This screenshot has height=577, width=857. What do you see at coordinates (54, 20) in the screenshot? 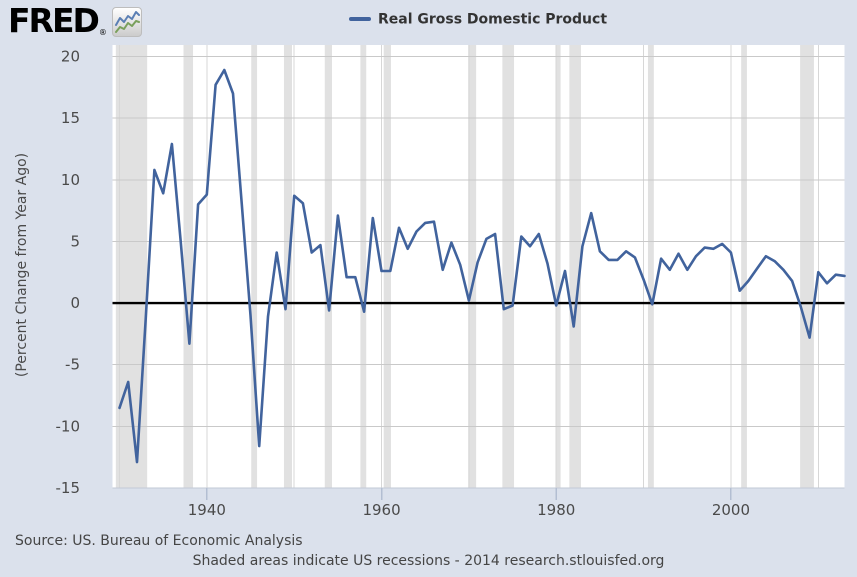
I see `fred-logo-text: FRED` at bounding box center [54, 20].